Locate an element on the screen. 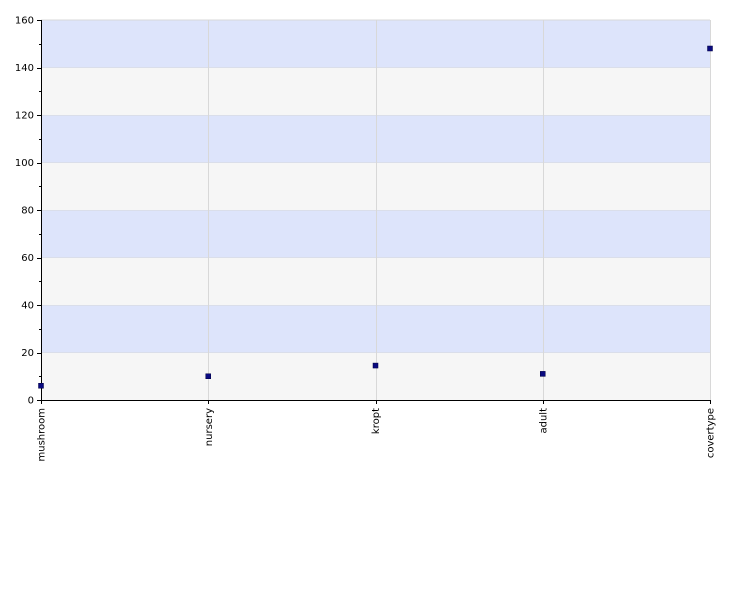 The image size is (730, 600). y-tick-label: 60 is located at coordinates (27, 258).